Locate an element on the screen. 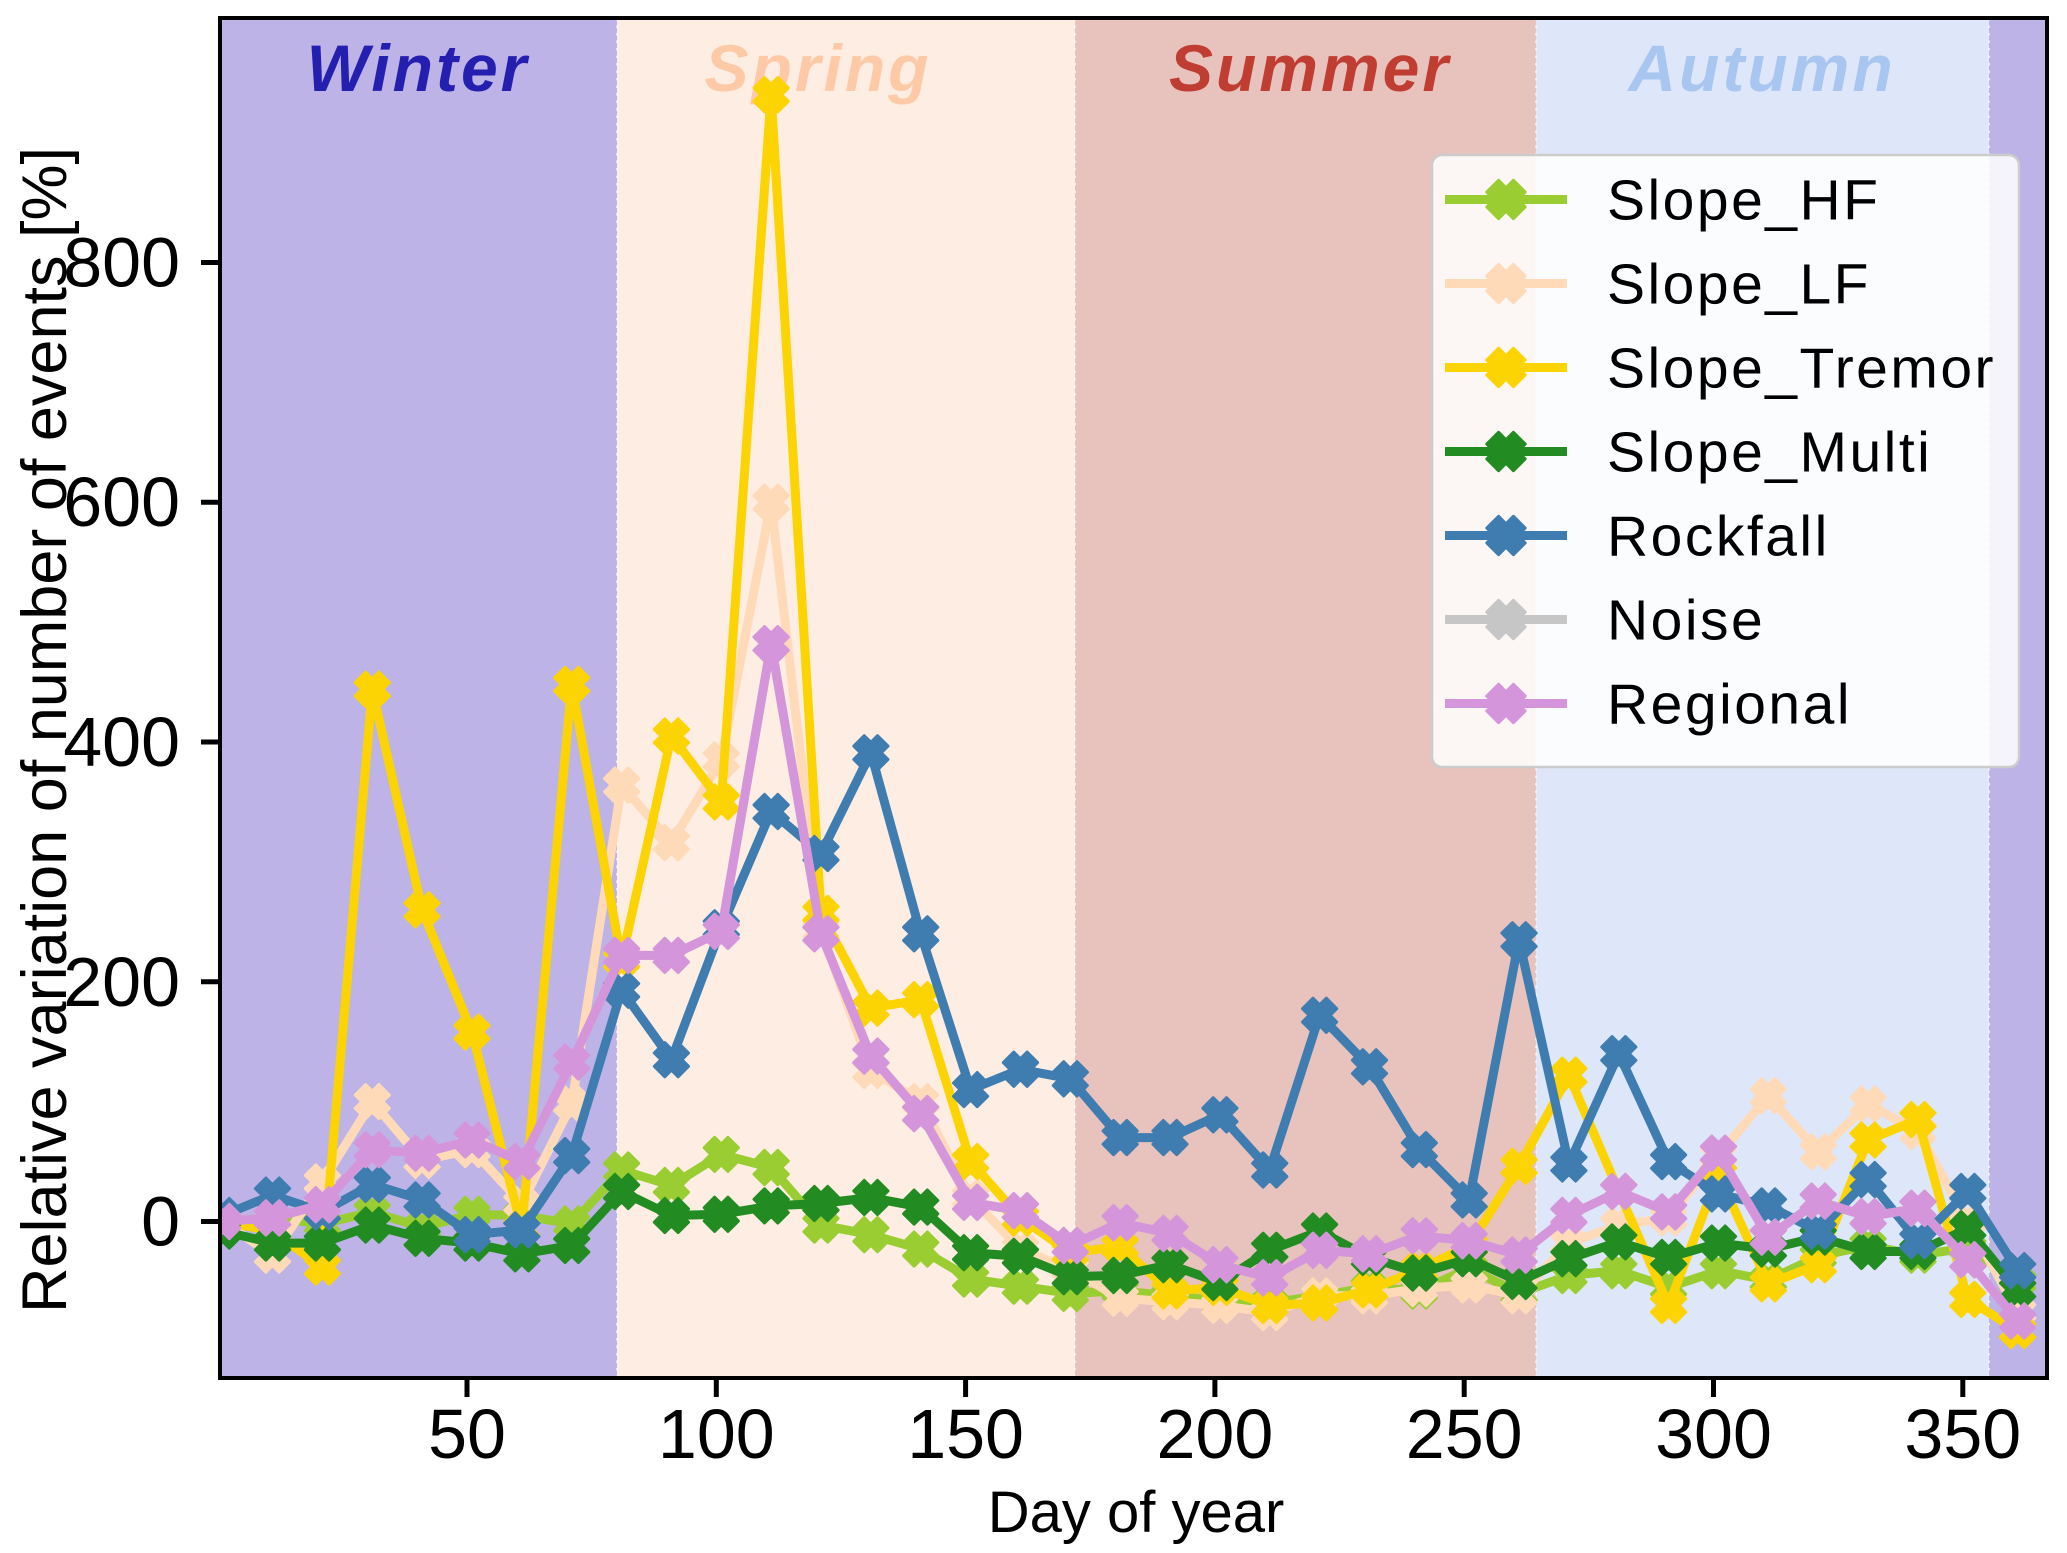 The height and width of the screenshot is (1553, 2067). svg-text: Slope_HF is located at coordinates (1743, 201).